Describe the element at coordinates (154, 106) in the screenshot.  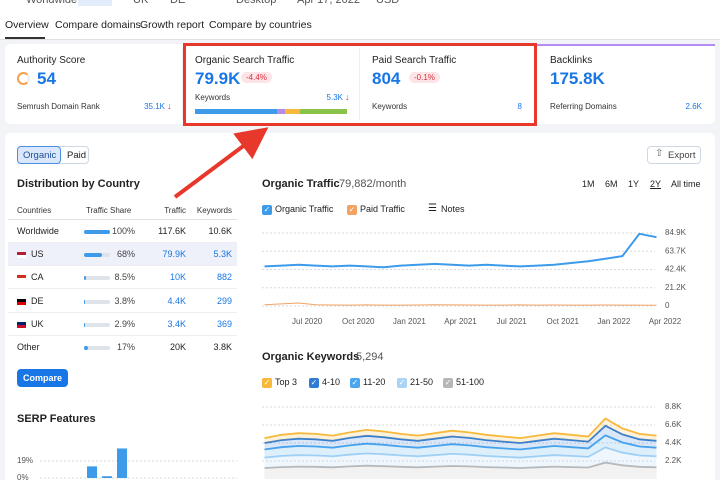
I see `card-sub-value: 35.1K` at that location.